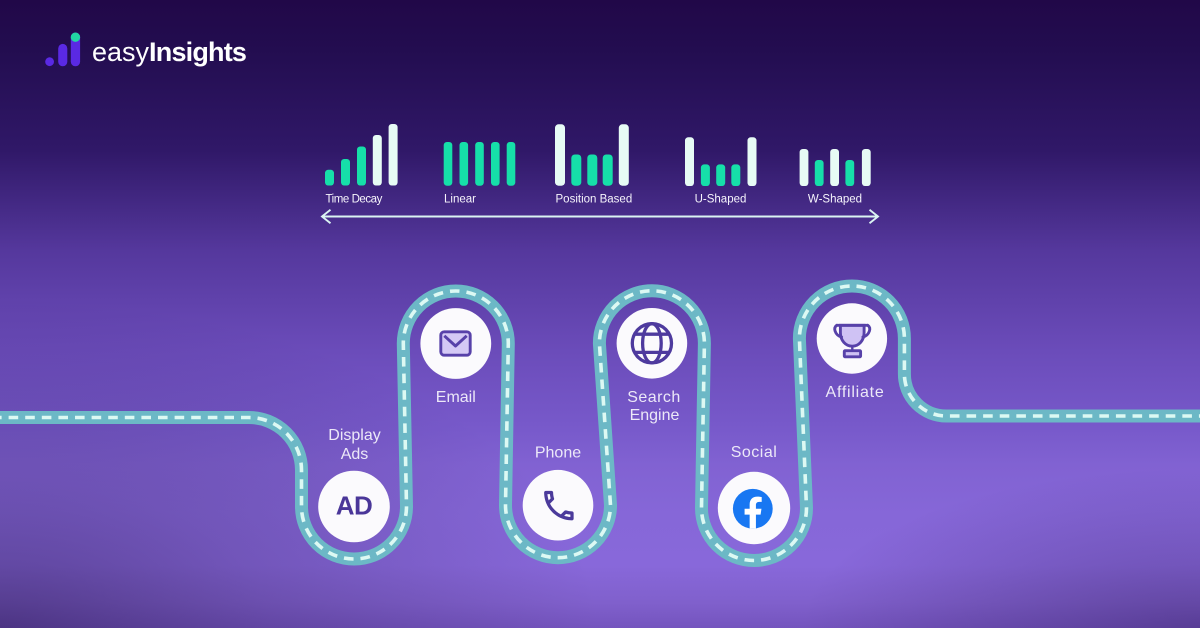 Image resolution: width=1200 pixels, height=628 pixels. What do you see at coordinates (594, 200) in the screenshot?
I see `svg-text: Position Based` at bounding box center [594, 200].